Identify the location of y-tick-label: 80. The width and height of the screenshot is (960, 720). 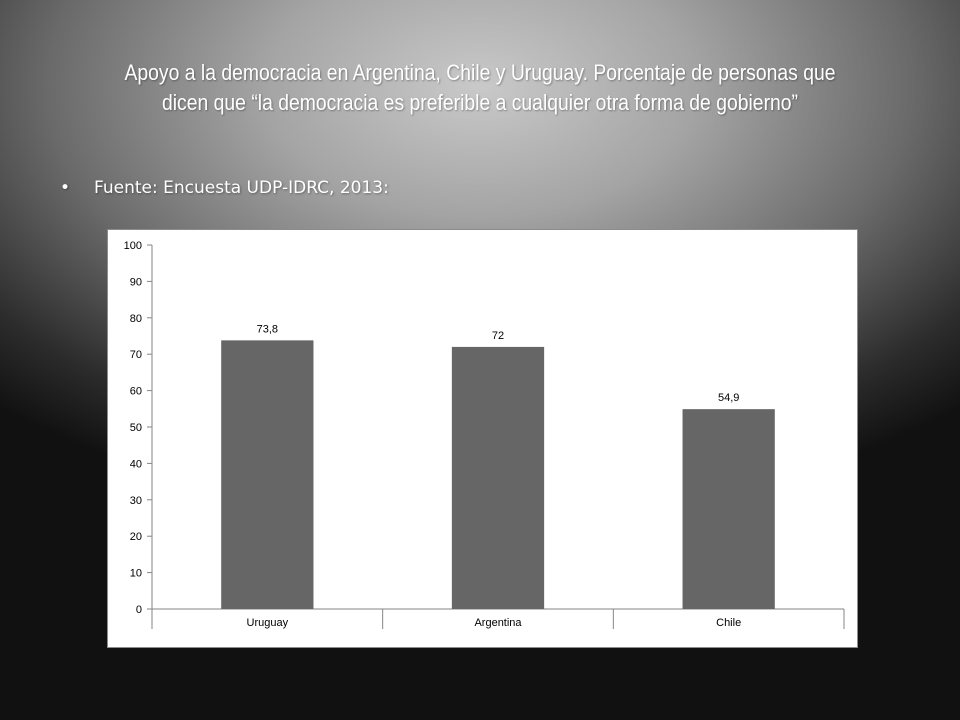
(136, 319).